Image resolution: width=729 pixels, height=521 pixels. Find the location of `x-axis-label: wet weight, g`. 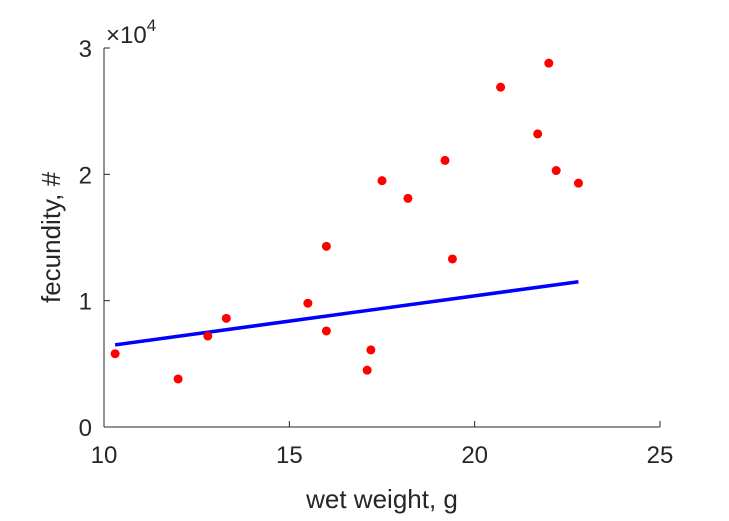

x-axis-label: wet weight, g is located at coordinates (381, 499).